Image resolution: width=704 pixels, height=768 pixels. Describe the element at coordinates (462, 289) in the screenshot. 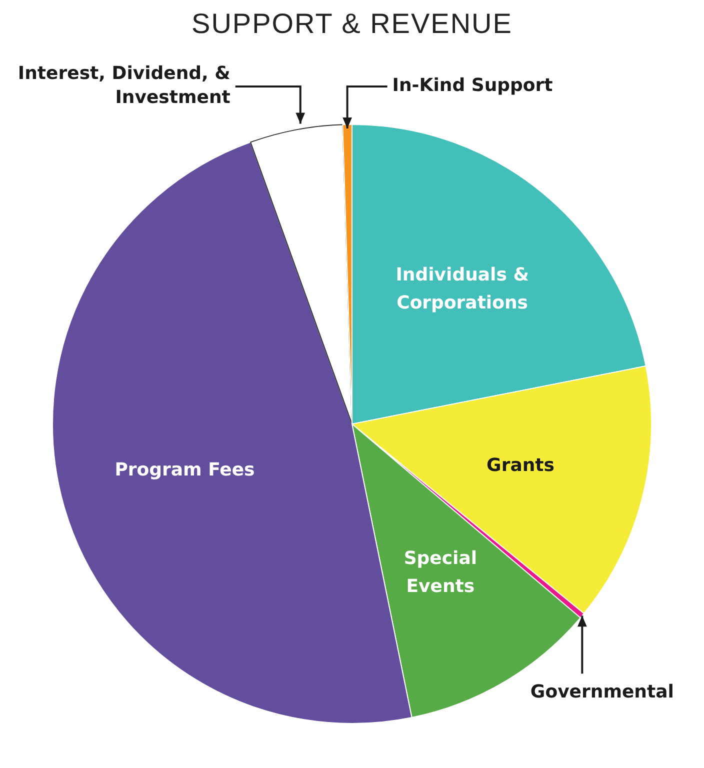

I see `slice-label: Individuals & Corporations` at that location.